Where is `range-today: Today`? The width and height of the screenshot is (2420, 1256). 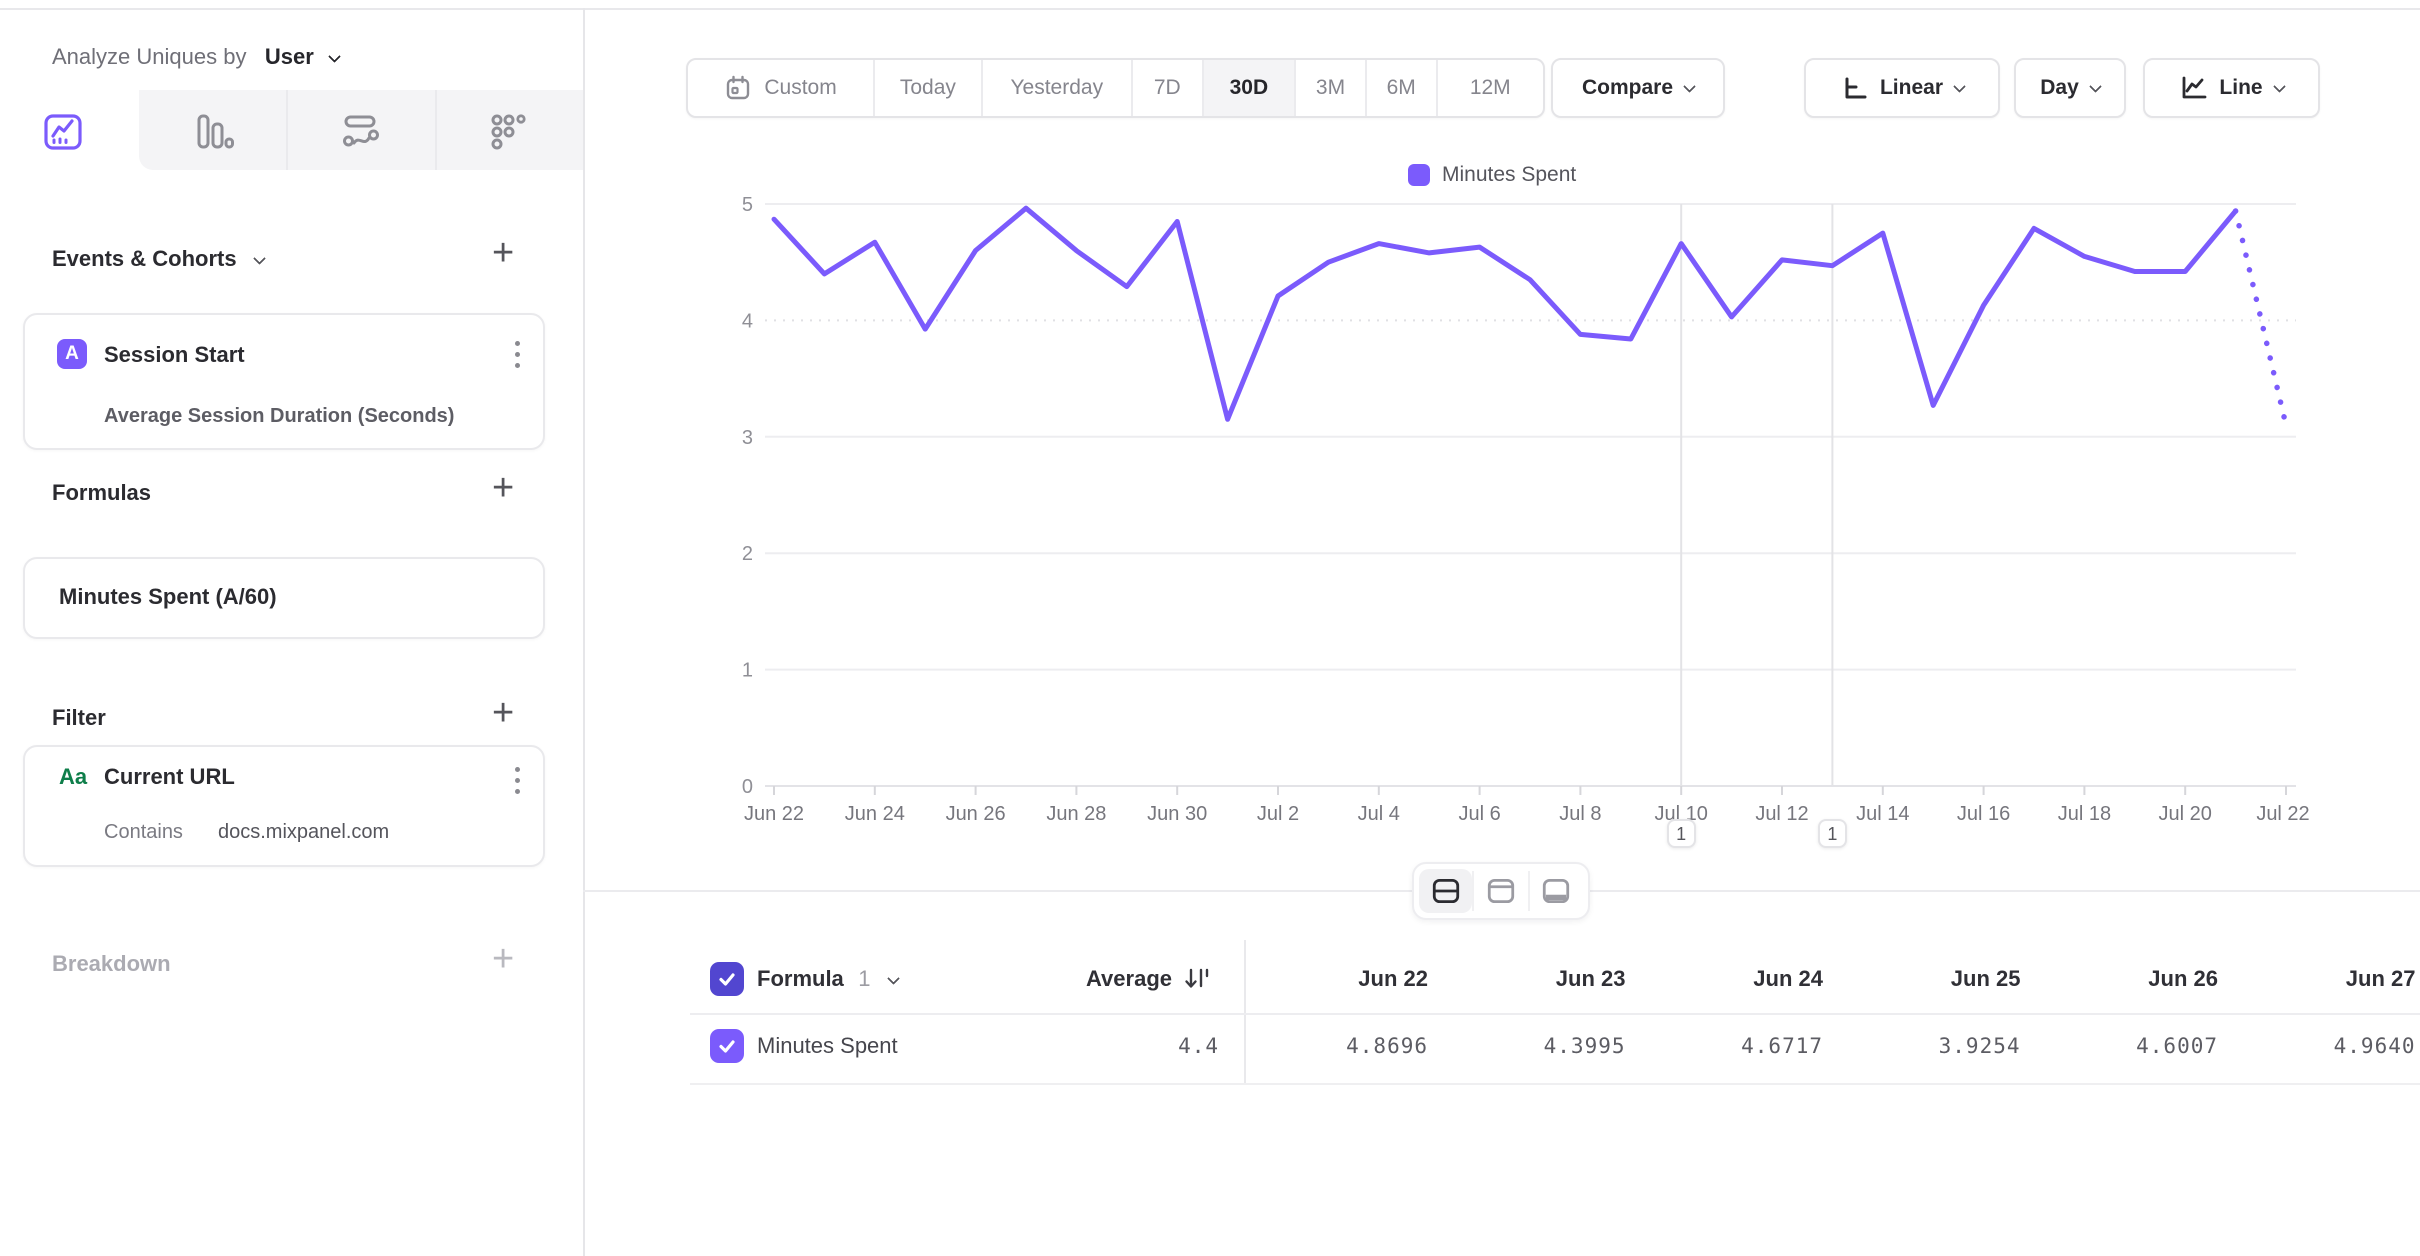 range-today: Today is located at coordinates (927, 88).